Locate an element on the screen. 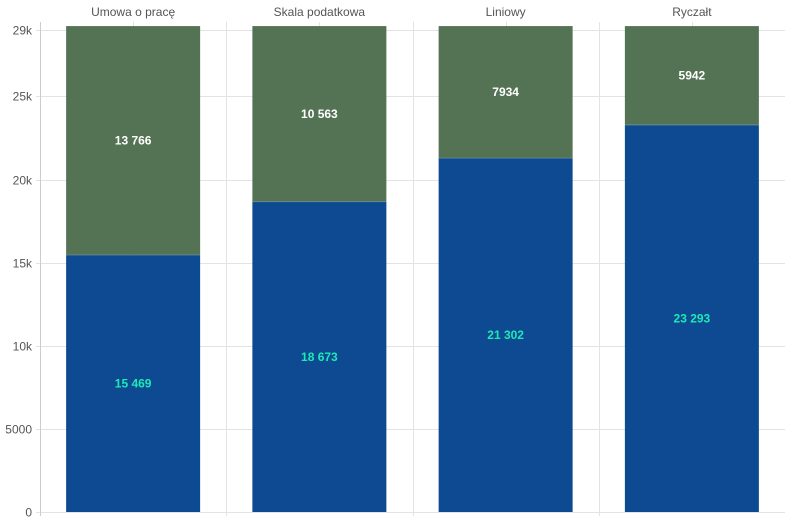 The image size is (785, 523). category-label: Liniowy is located at coordinates (506, 12).